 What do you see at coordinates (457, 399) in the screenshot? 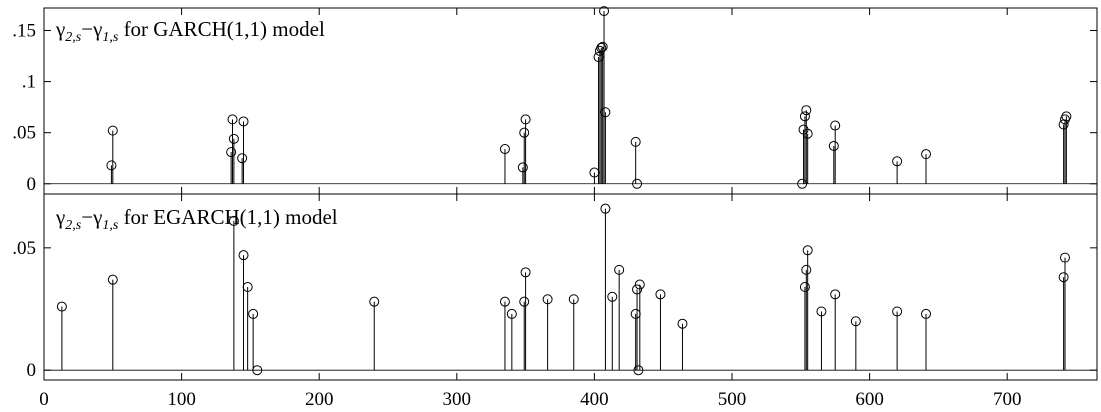
I see `x-tick-label: 300` at bounding box center [457, 399].